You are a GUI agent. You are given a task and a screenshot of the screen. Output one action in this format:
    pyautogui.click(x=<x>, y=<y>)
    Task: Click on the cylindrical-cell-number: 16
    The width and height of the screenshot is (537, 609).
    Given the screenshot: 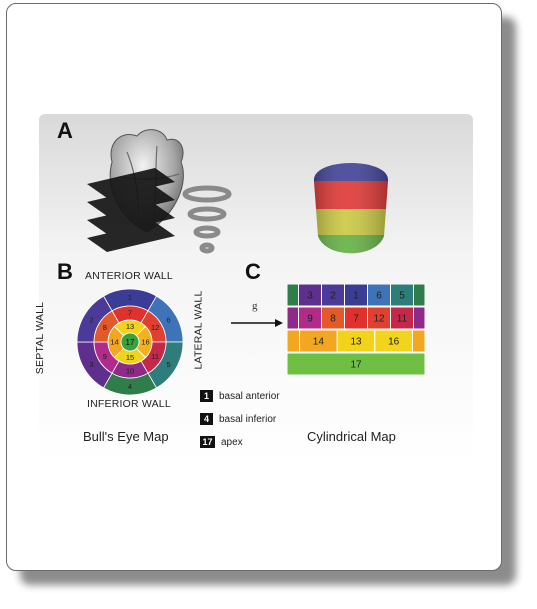 What is the action you would take?
    pyautogui.click(x=394, y=342)
    